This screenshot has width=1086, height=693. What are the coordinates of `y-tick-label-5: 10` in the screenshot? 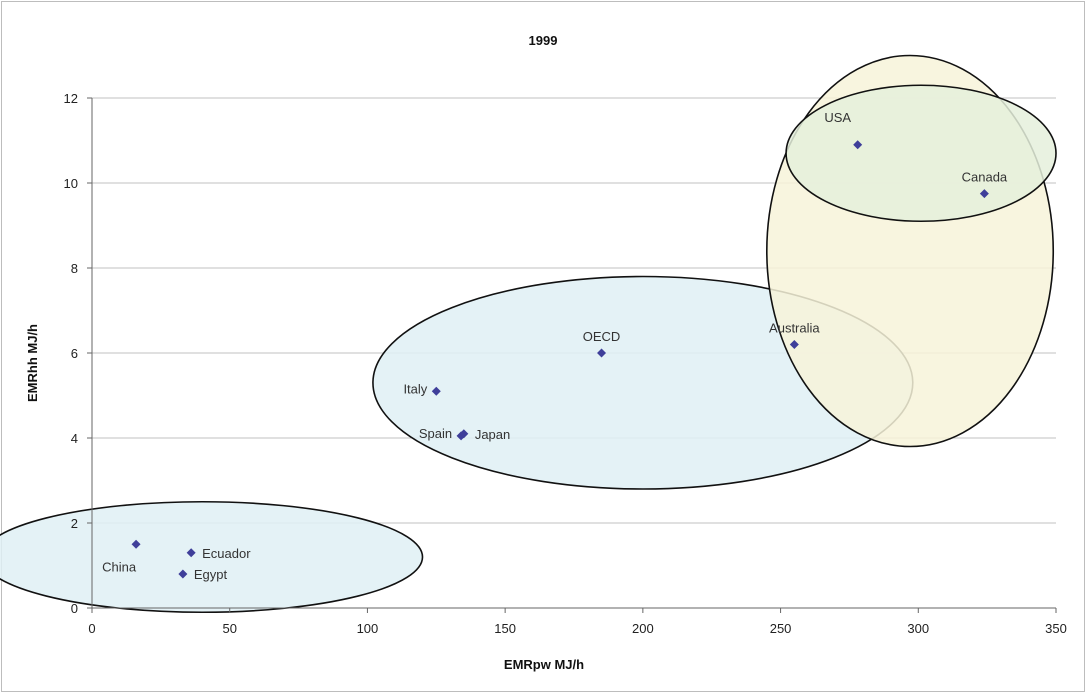 It's located at (71, 183).